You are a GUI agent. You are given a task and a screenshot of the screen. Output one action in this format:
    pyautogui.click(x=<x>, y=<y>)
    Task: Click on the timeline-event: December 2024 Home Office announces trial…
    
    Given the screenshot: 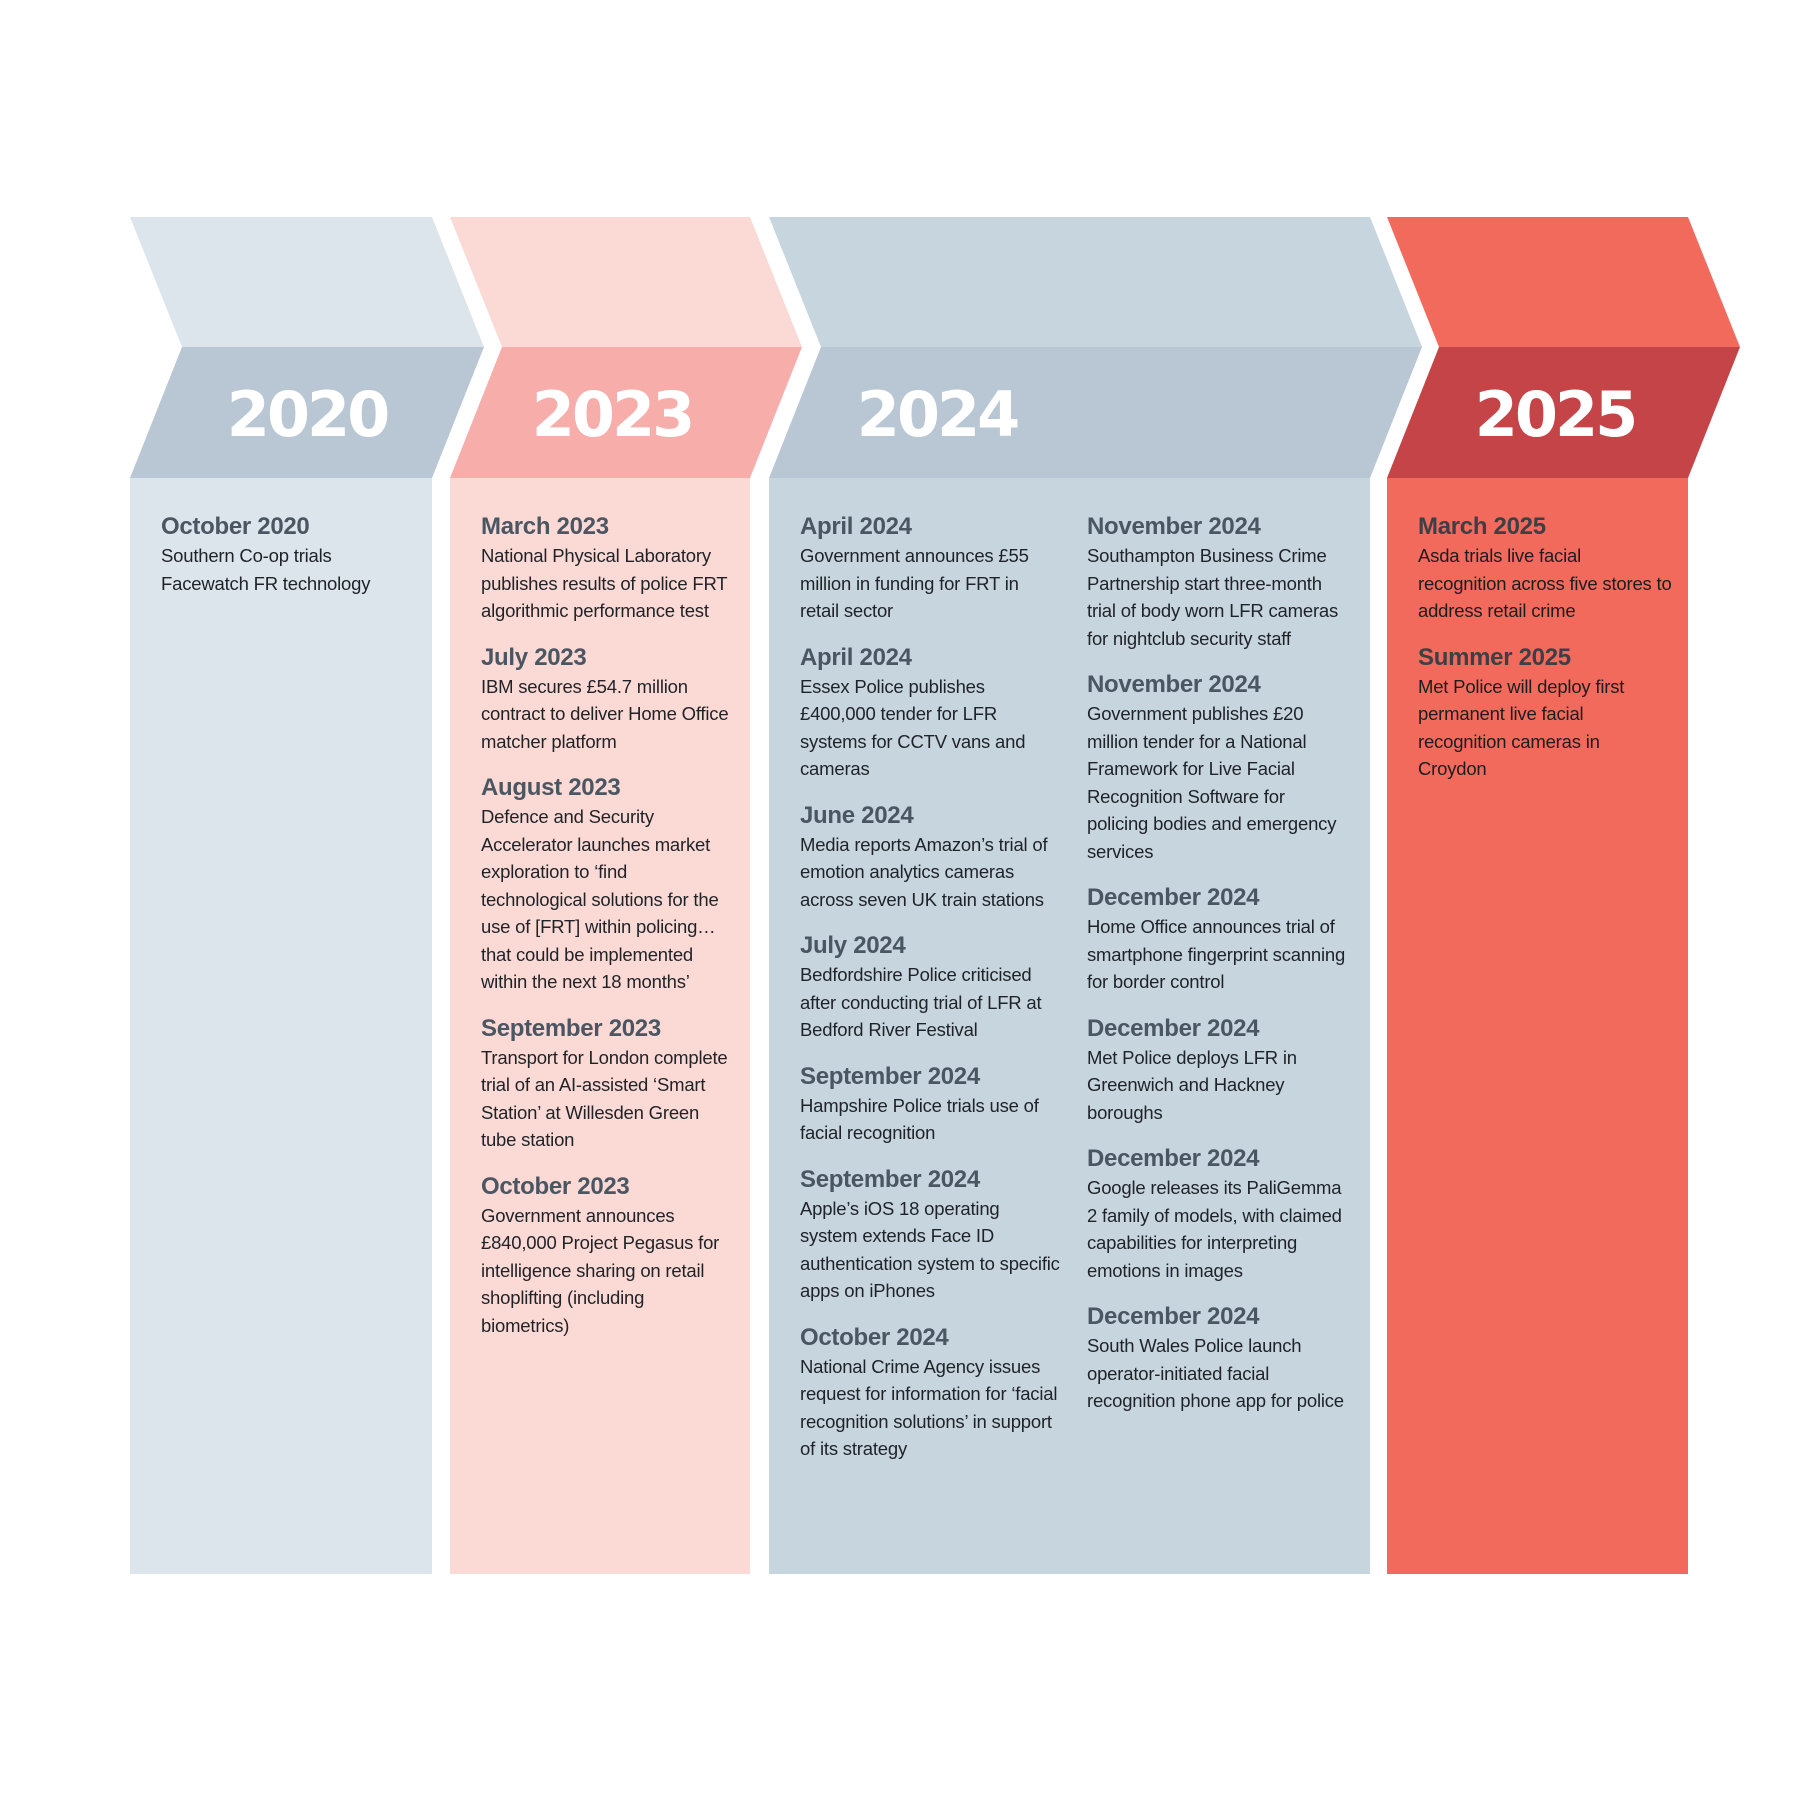 What is the action you would take?
    pyautogui.click(x=1217, y=939)
    